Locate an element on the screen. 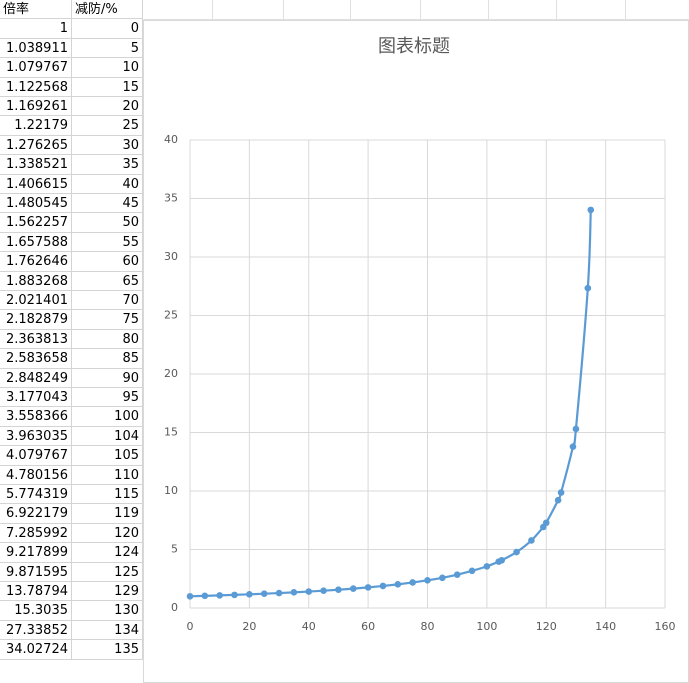  table-cell: 60 is located at coordinates (107, 262).